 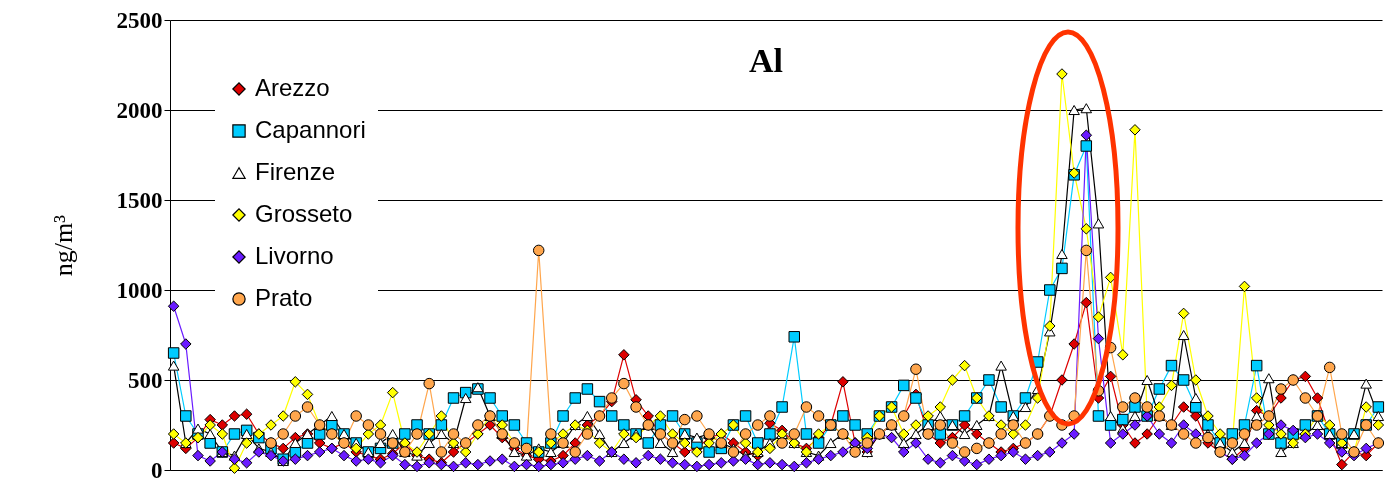 What do you see at coordinates (139, 200) in the screenshot?
I see `y-tick-label: 1500` at bounding box center [139, 200].